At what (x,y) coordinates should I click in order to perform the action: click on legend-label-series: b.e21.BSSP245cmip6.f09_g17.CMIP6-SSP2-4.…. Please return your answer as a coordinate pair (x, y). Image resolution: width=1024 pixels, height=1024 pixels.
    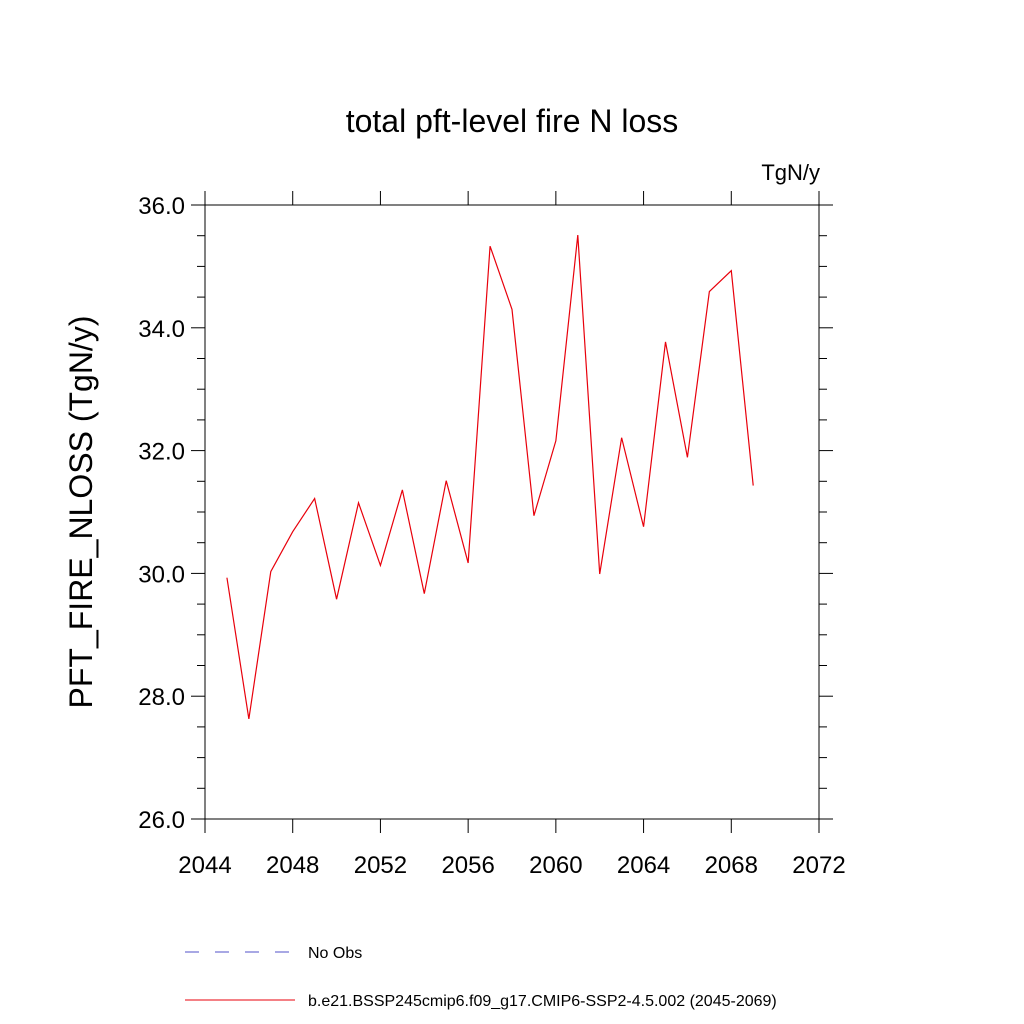
    Looking at the image, I should click on (542, 1001).